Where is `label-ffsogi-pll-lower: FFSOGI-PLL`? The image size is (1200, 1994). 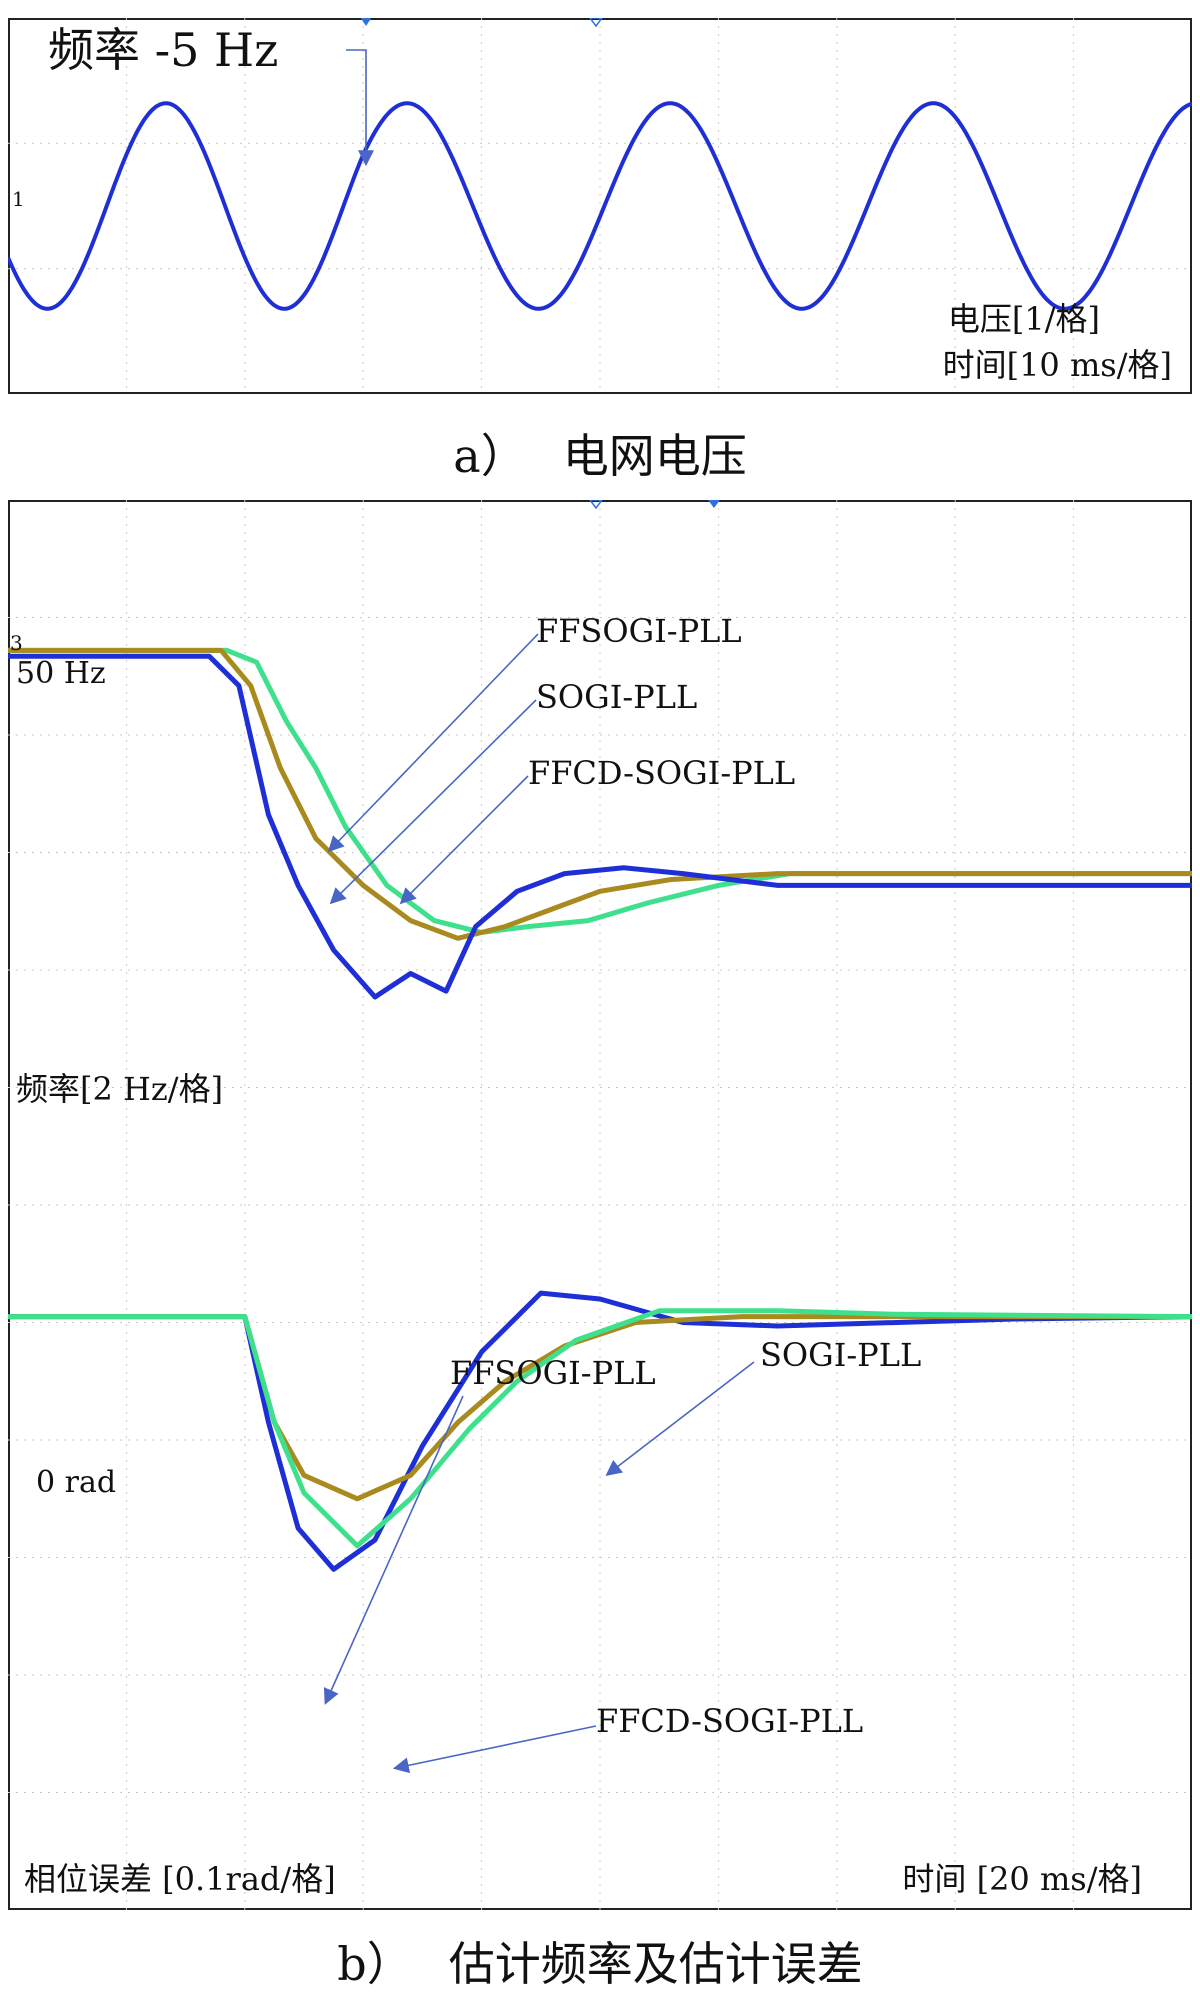
label-ffsogi-pll-lower: FFSOGI-PLL is located at coordinates (553, 1373).